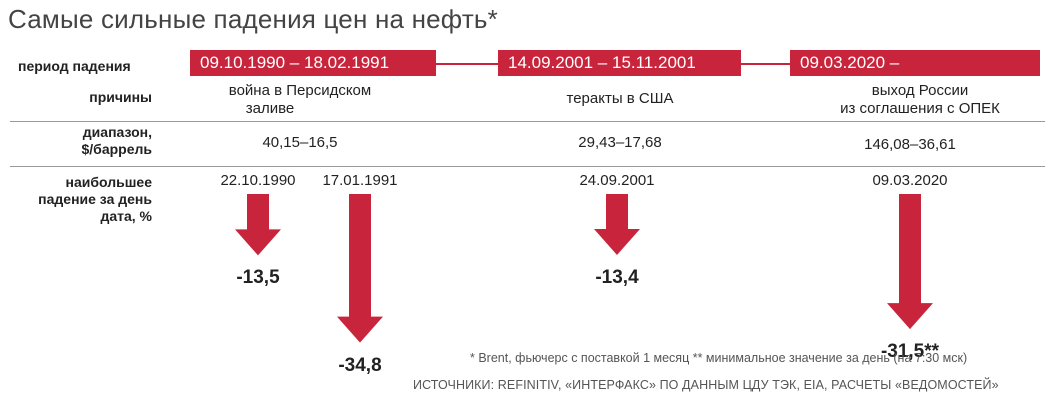 Image resolution: width=1055 pixels, height=411 pixels. What do you see at coordinates (258, 180) in the screenshot?
I see `drop-date-0: 22.10.1990` at bounding box center [258, 180].